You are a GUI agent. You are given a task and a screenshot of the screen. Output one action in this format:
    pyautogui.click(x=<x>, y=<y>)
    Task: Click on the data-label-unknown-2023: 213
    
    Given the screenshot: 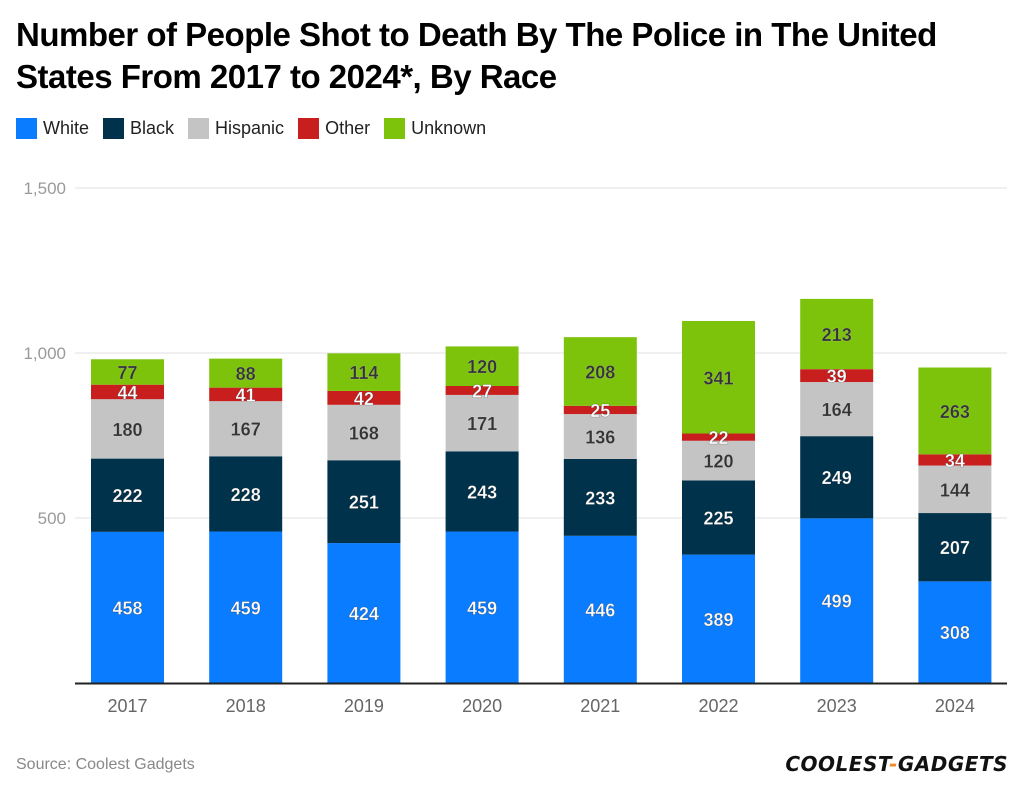 What is the action you would take?
    pyautogui.click(x=837, y=335)
    